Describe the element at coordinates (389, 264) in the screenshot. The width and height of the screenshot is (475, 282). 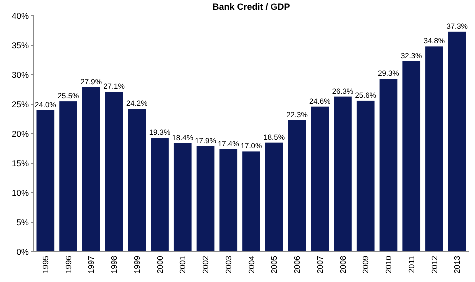
I see `x-tick-label: 2010` at that location.